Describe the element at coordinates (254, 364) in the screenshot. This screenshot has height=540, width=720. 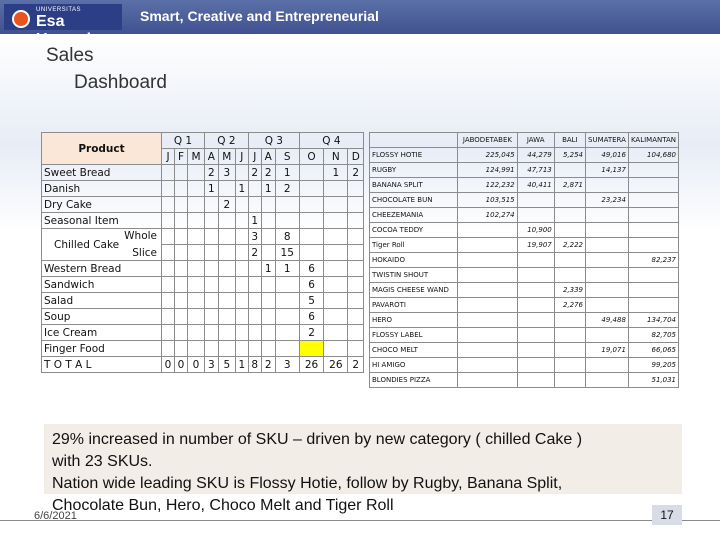
I see `total-value: 8` at that location.